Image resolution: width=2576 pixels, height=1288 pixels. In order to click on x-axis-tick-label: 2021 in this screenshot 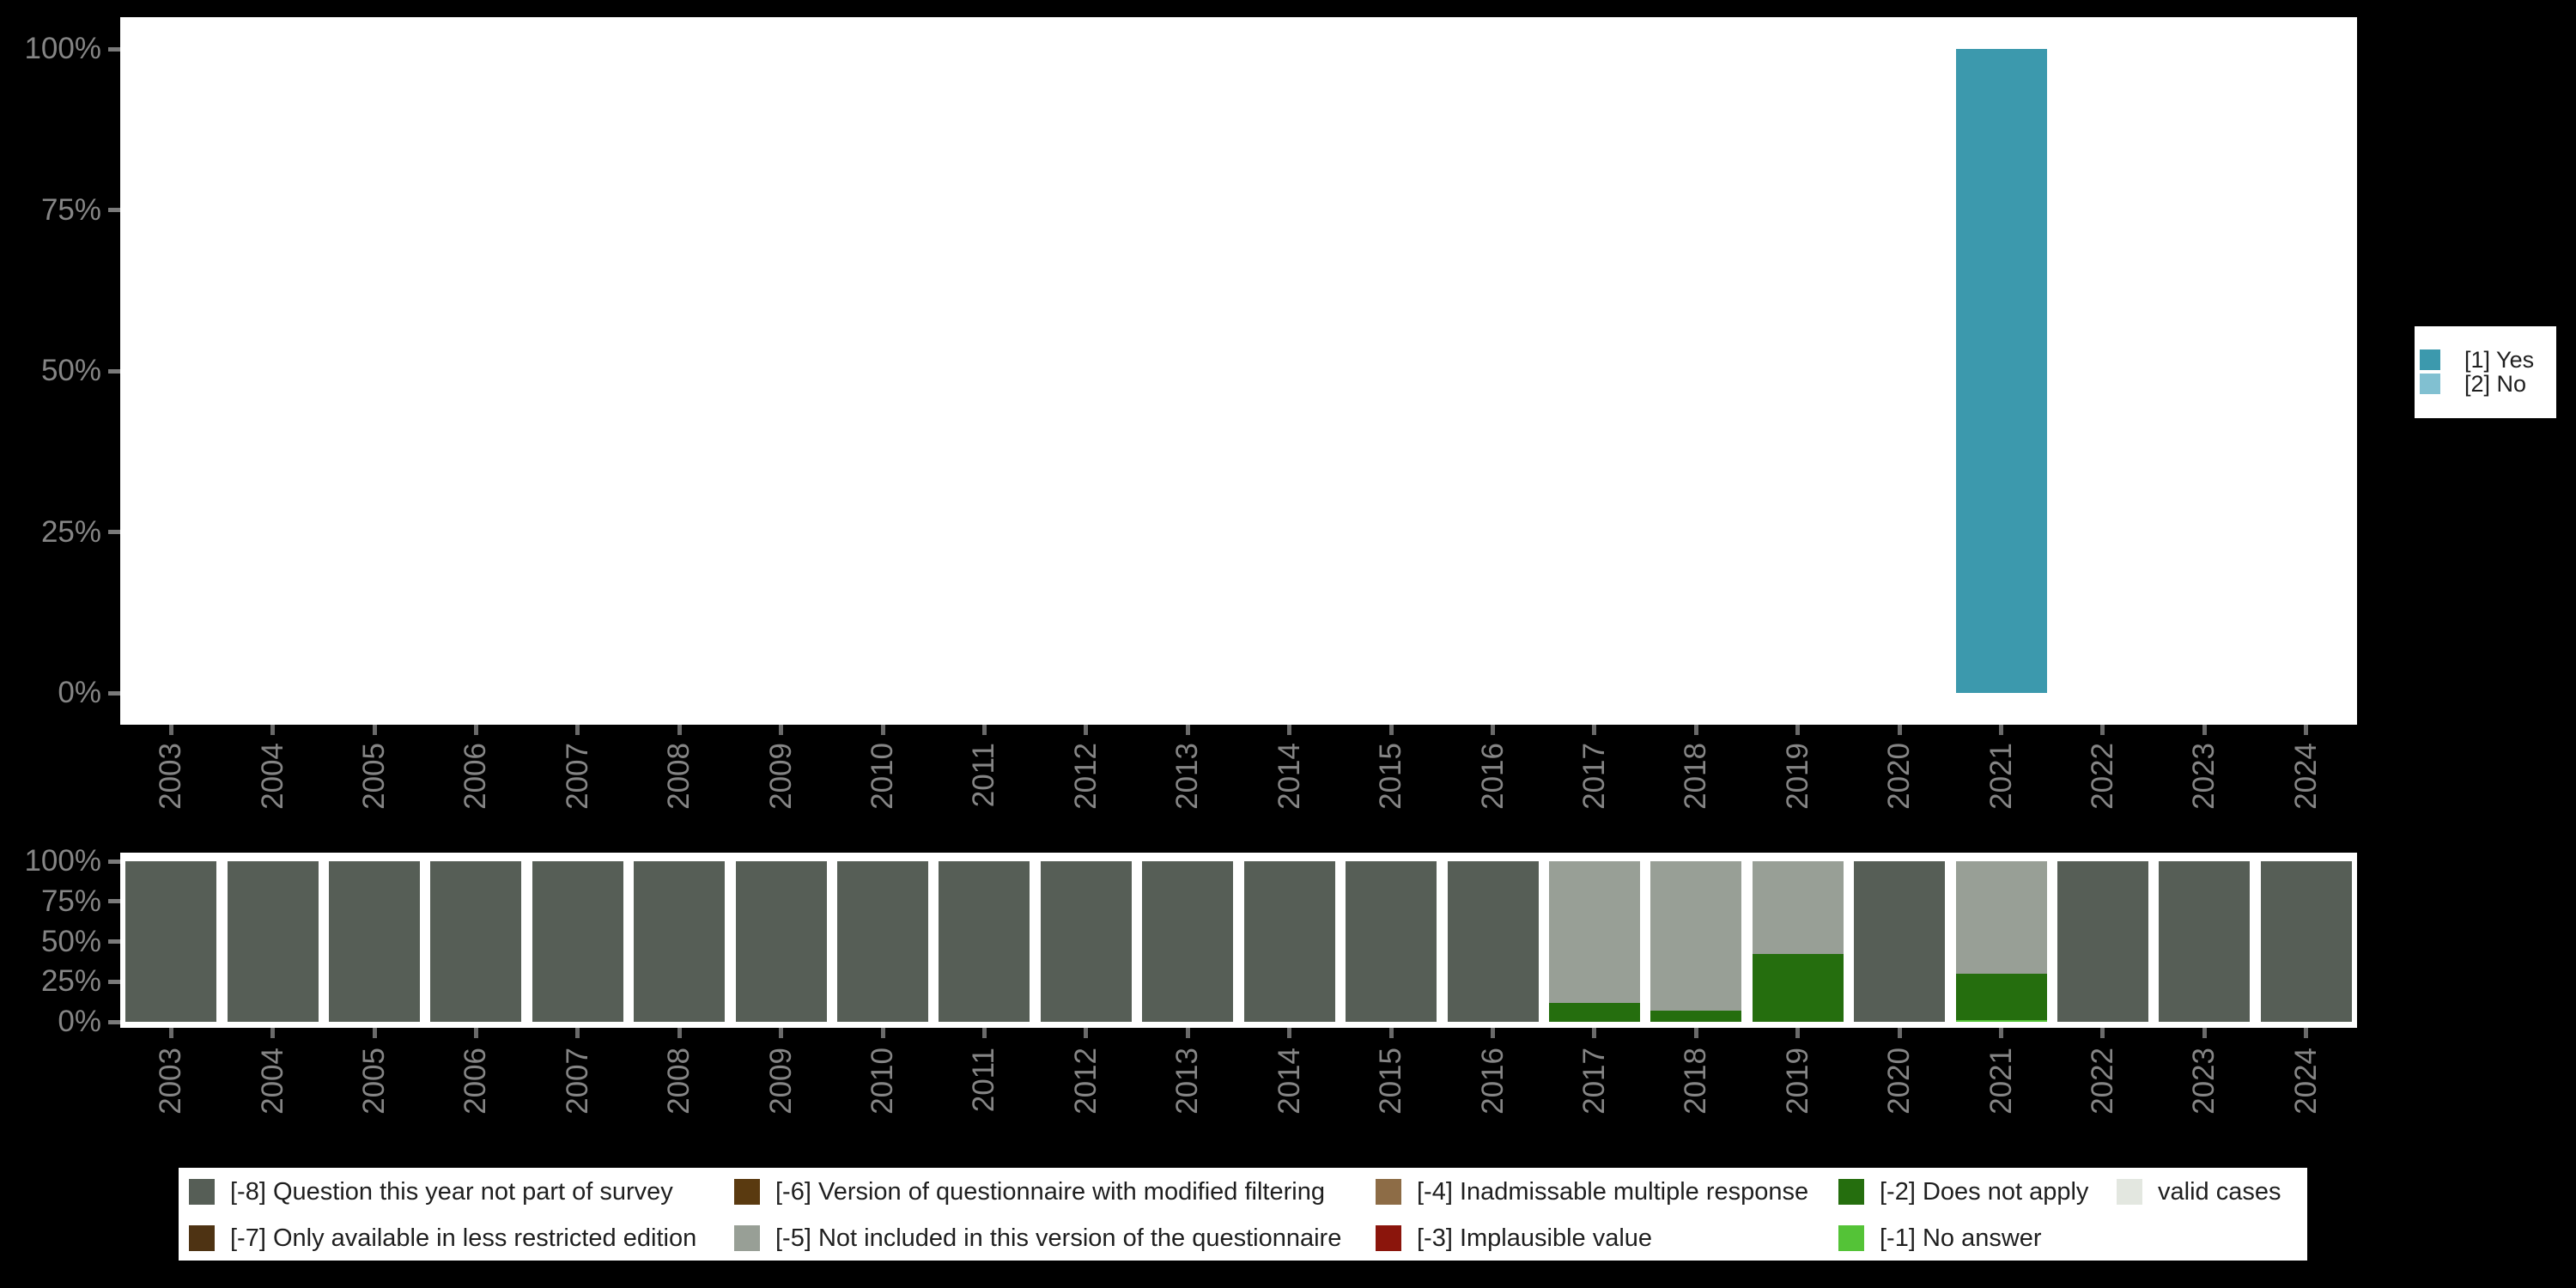, I will do `click(2001, 1081)`.